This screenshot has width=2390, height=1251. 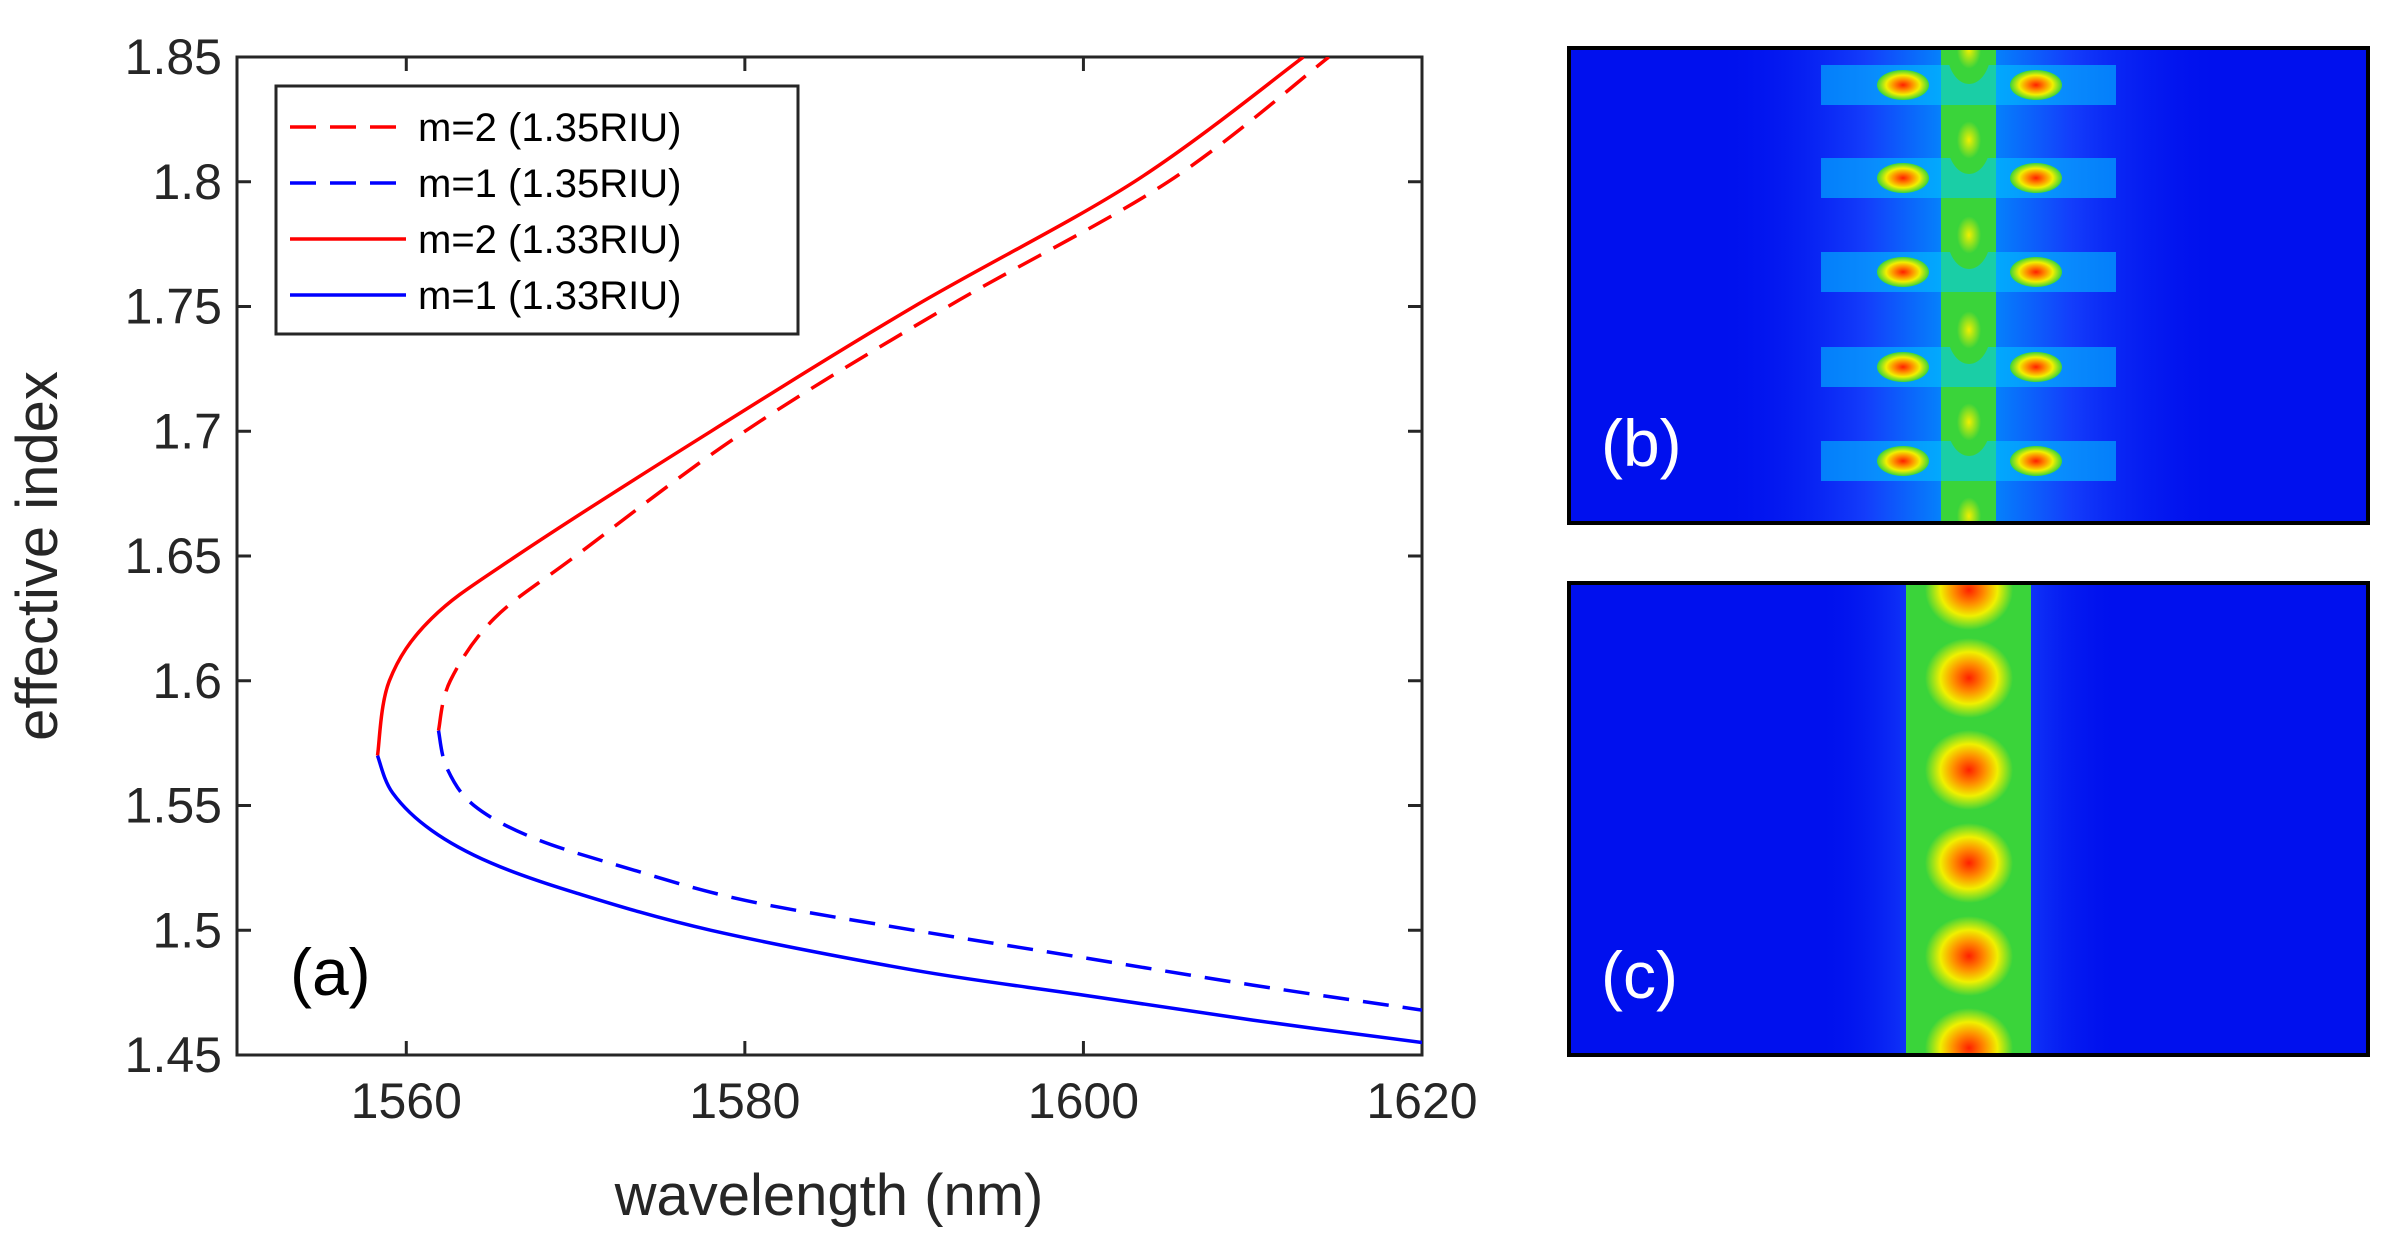 I want to click on y-axis-title: effective index, so click(x=37, y=556).